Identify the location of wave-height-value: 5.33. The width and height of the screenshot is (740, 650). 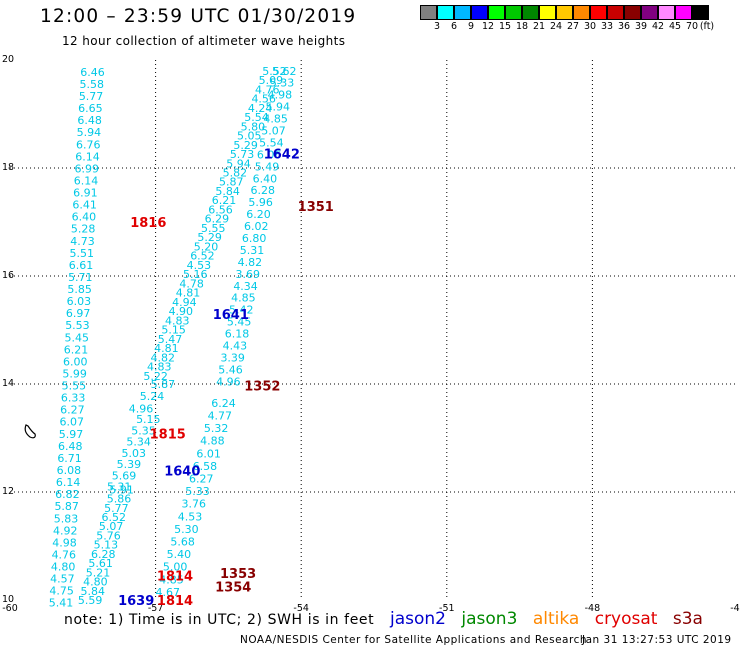
(282, 83).